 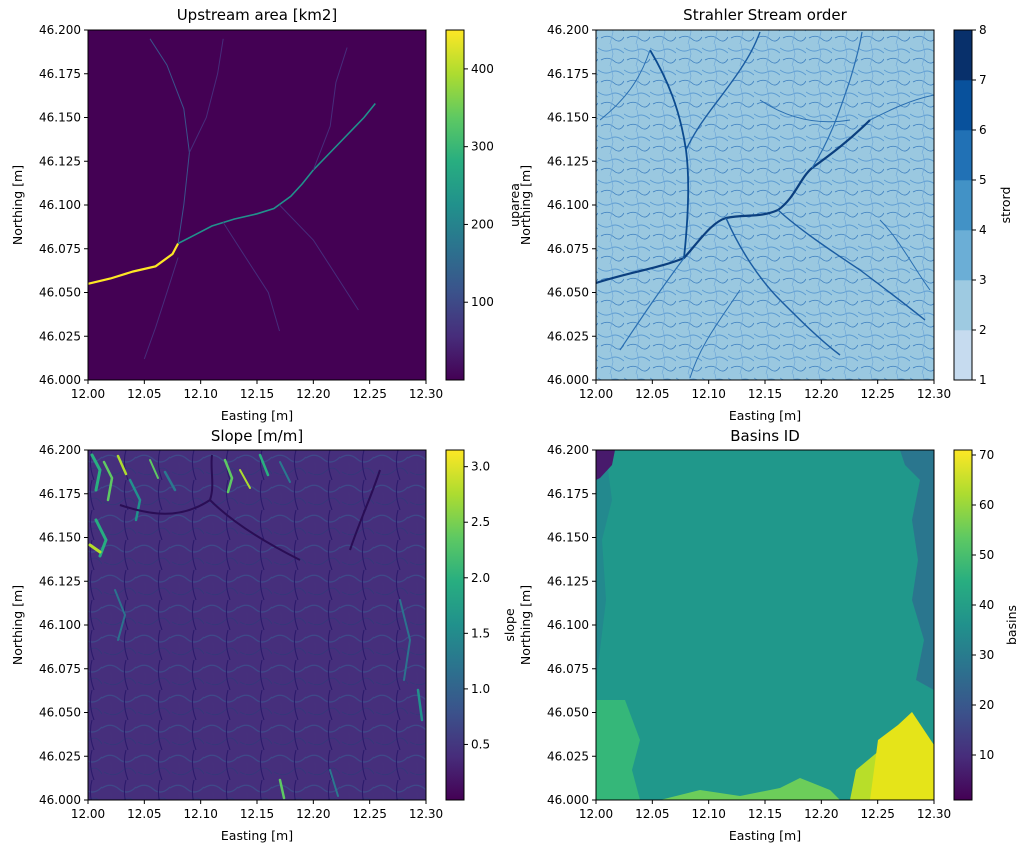 What do you see at coordinates (169, 141) in the screenshot?
I see `stream-trib-north` at bounding box center [169, 141].